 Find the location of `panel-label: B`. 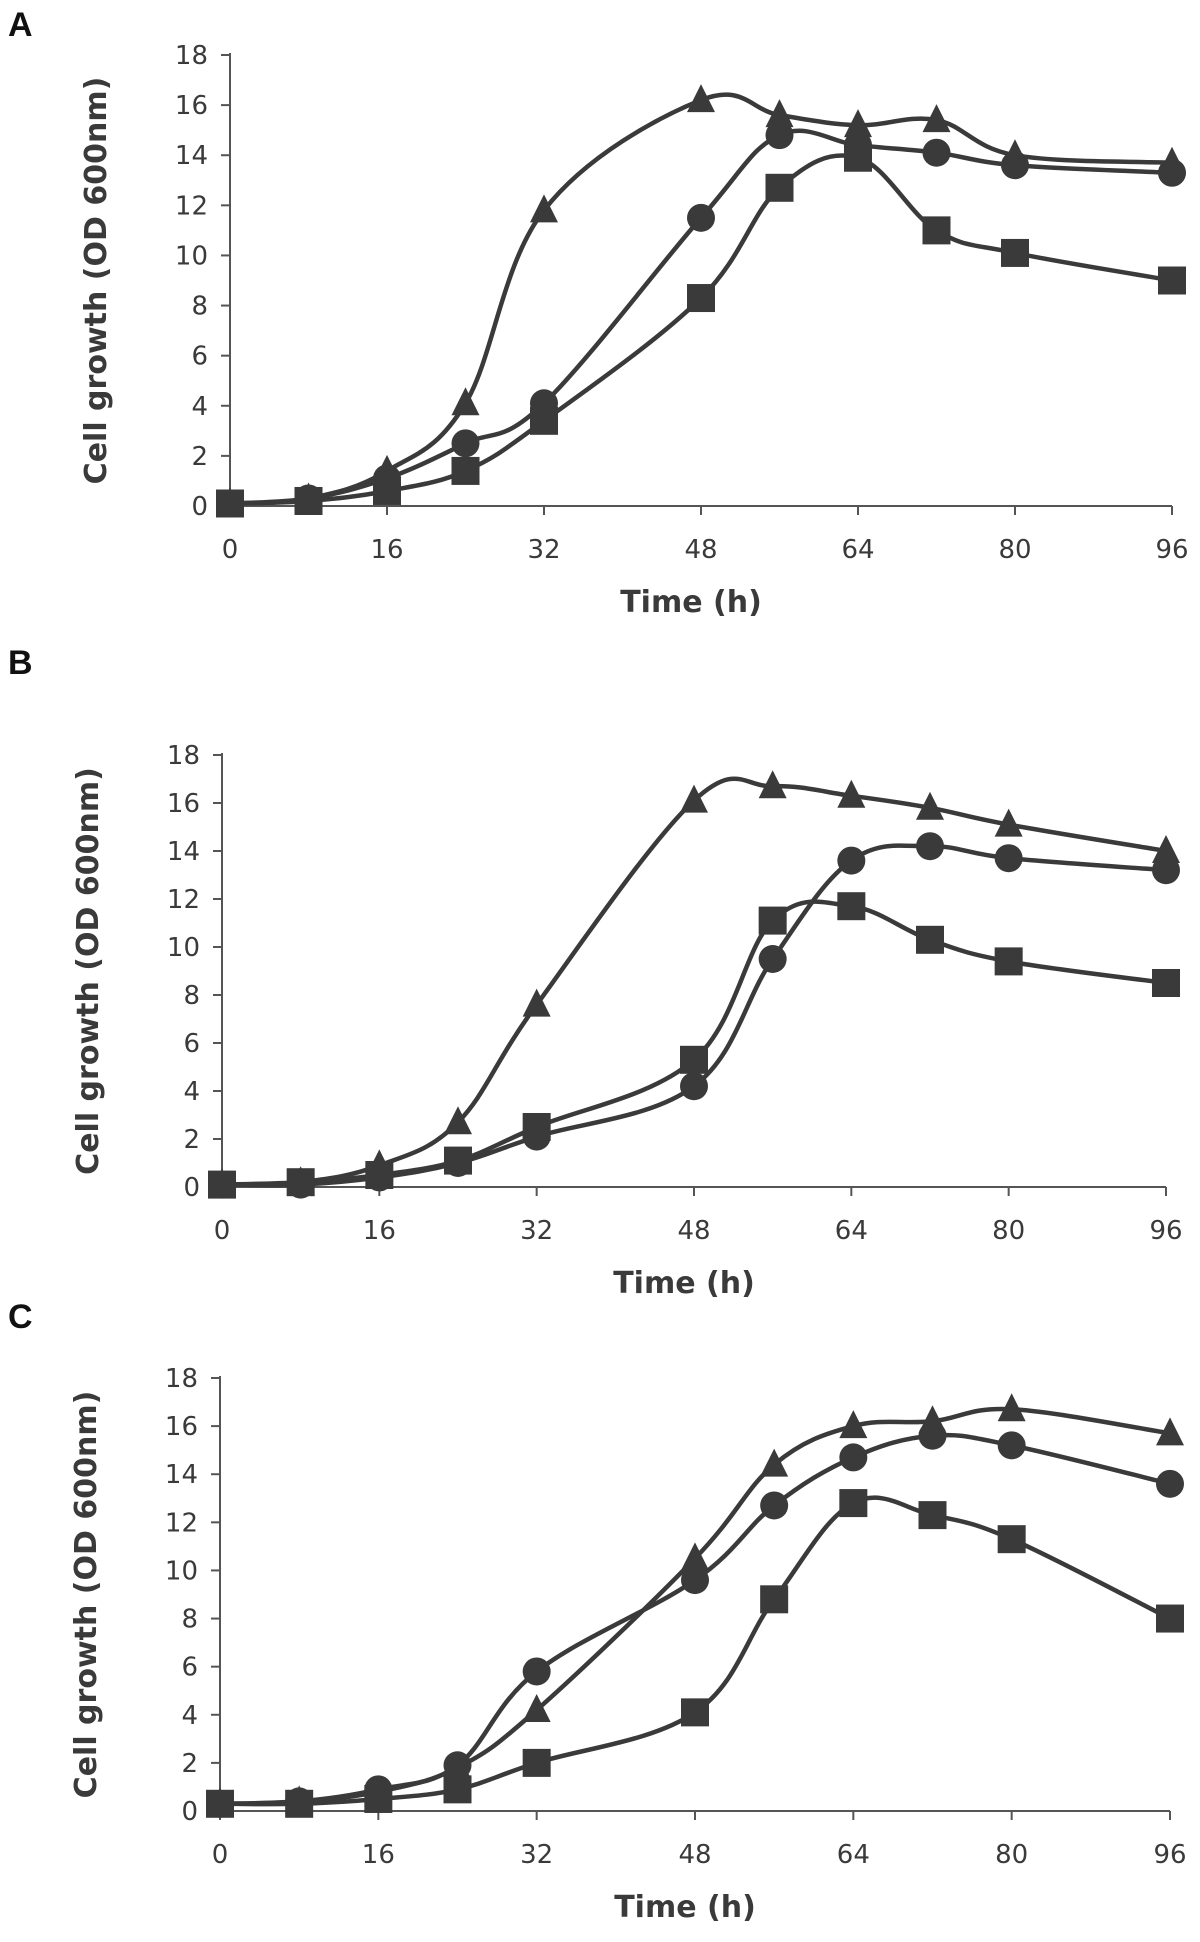

panel-label: B is located at coordinates (20, 663).